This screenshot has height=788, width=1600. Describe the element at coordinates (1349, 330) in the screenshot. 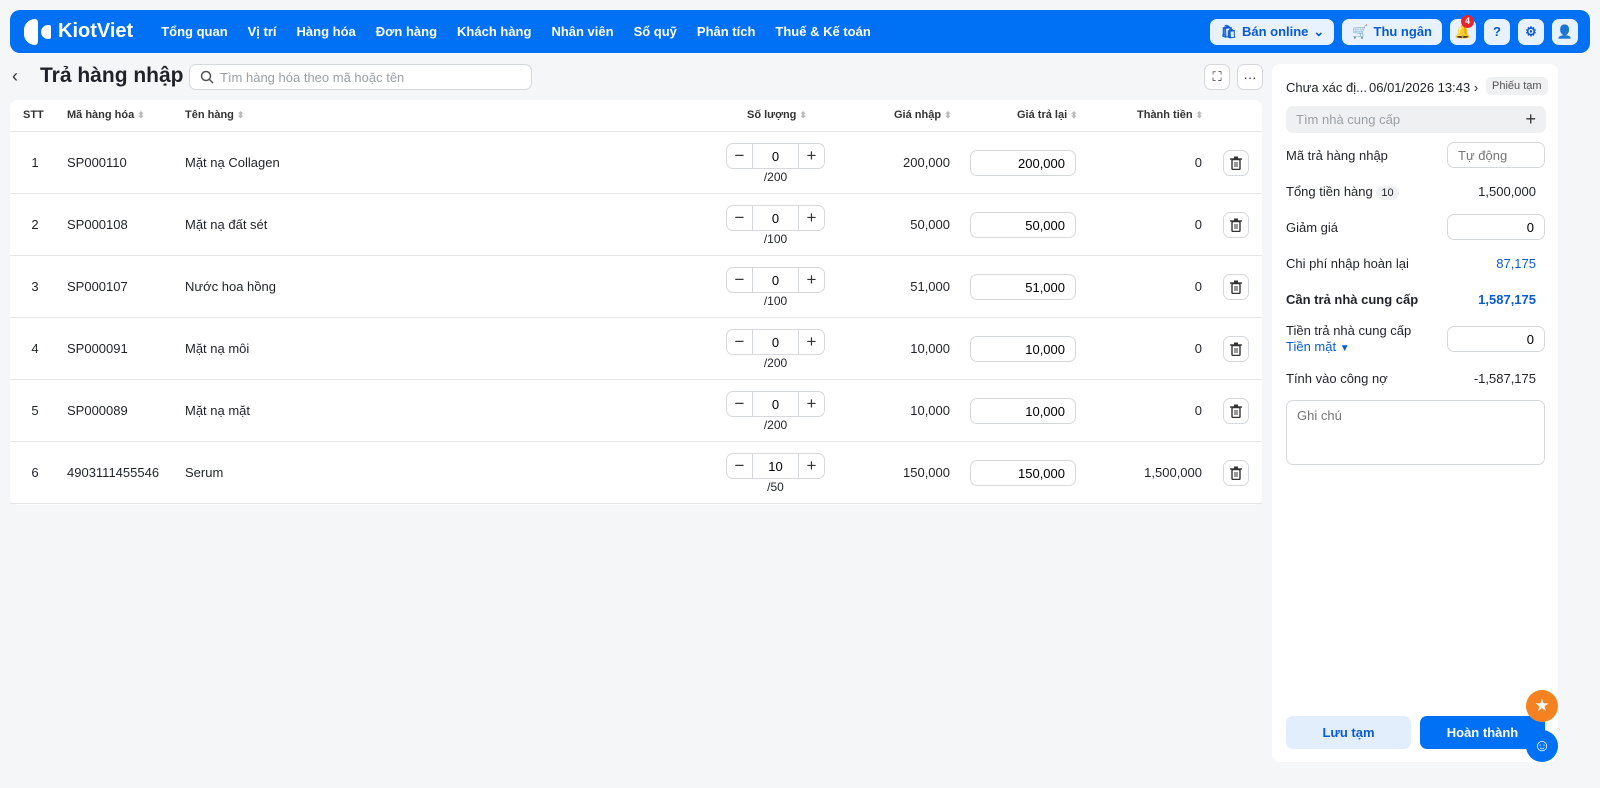

I see `paid-label: Tiền trả nhà cung cấp` at that location.